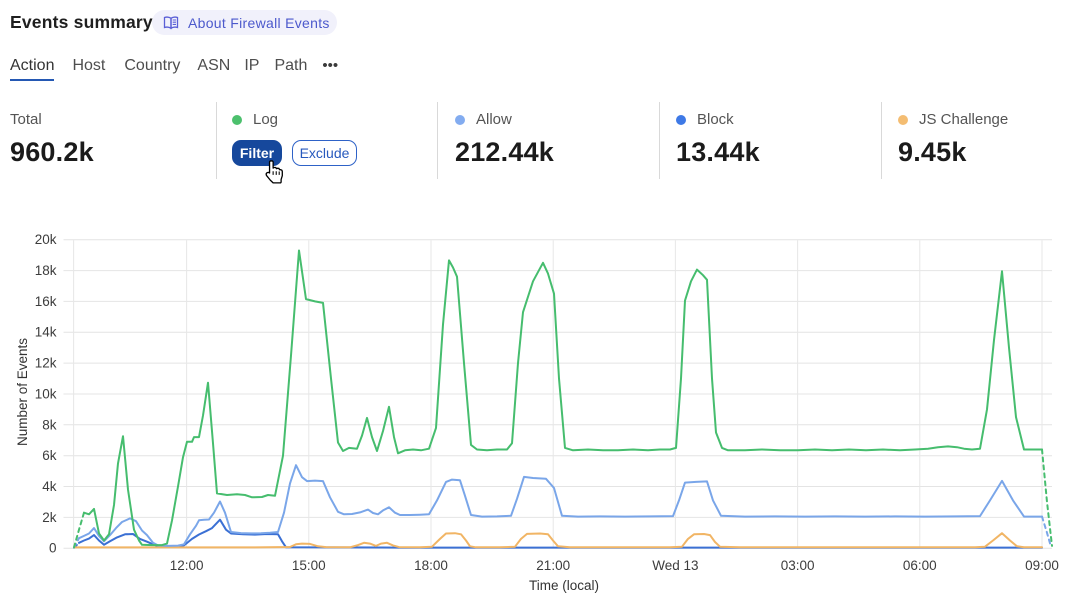 Image resolution: width=1068 pixels, height=598 pixels. I want to click on svg-text: 18k, so click(46, 270).